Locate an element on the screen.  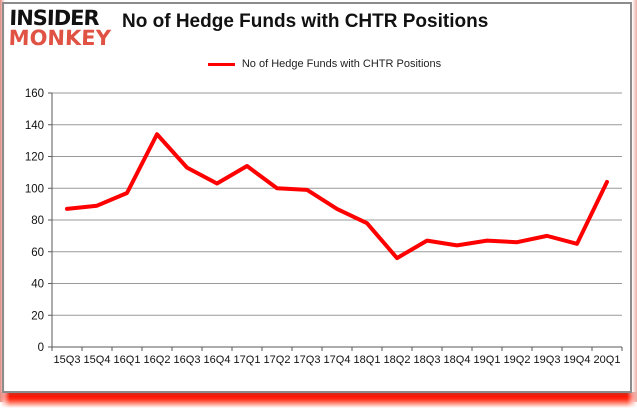
x-tick-label: 19Q3 is located at coordinates (547, 360).